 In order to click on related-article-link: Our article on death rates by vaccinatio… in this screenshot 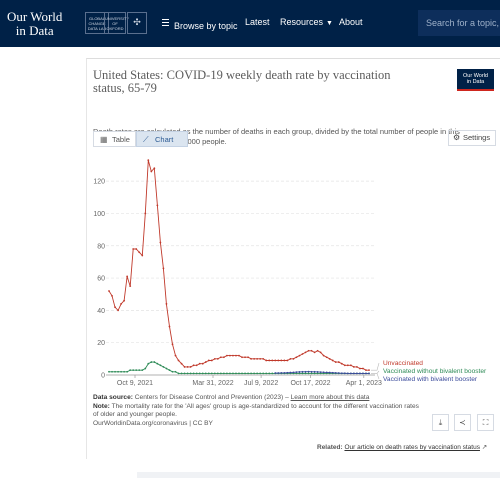, I will do `click(412, 447)`.